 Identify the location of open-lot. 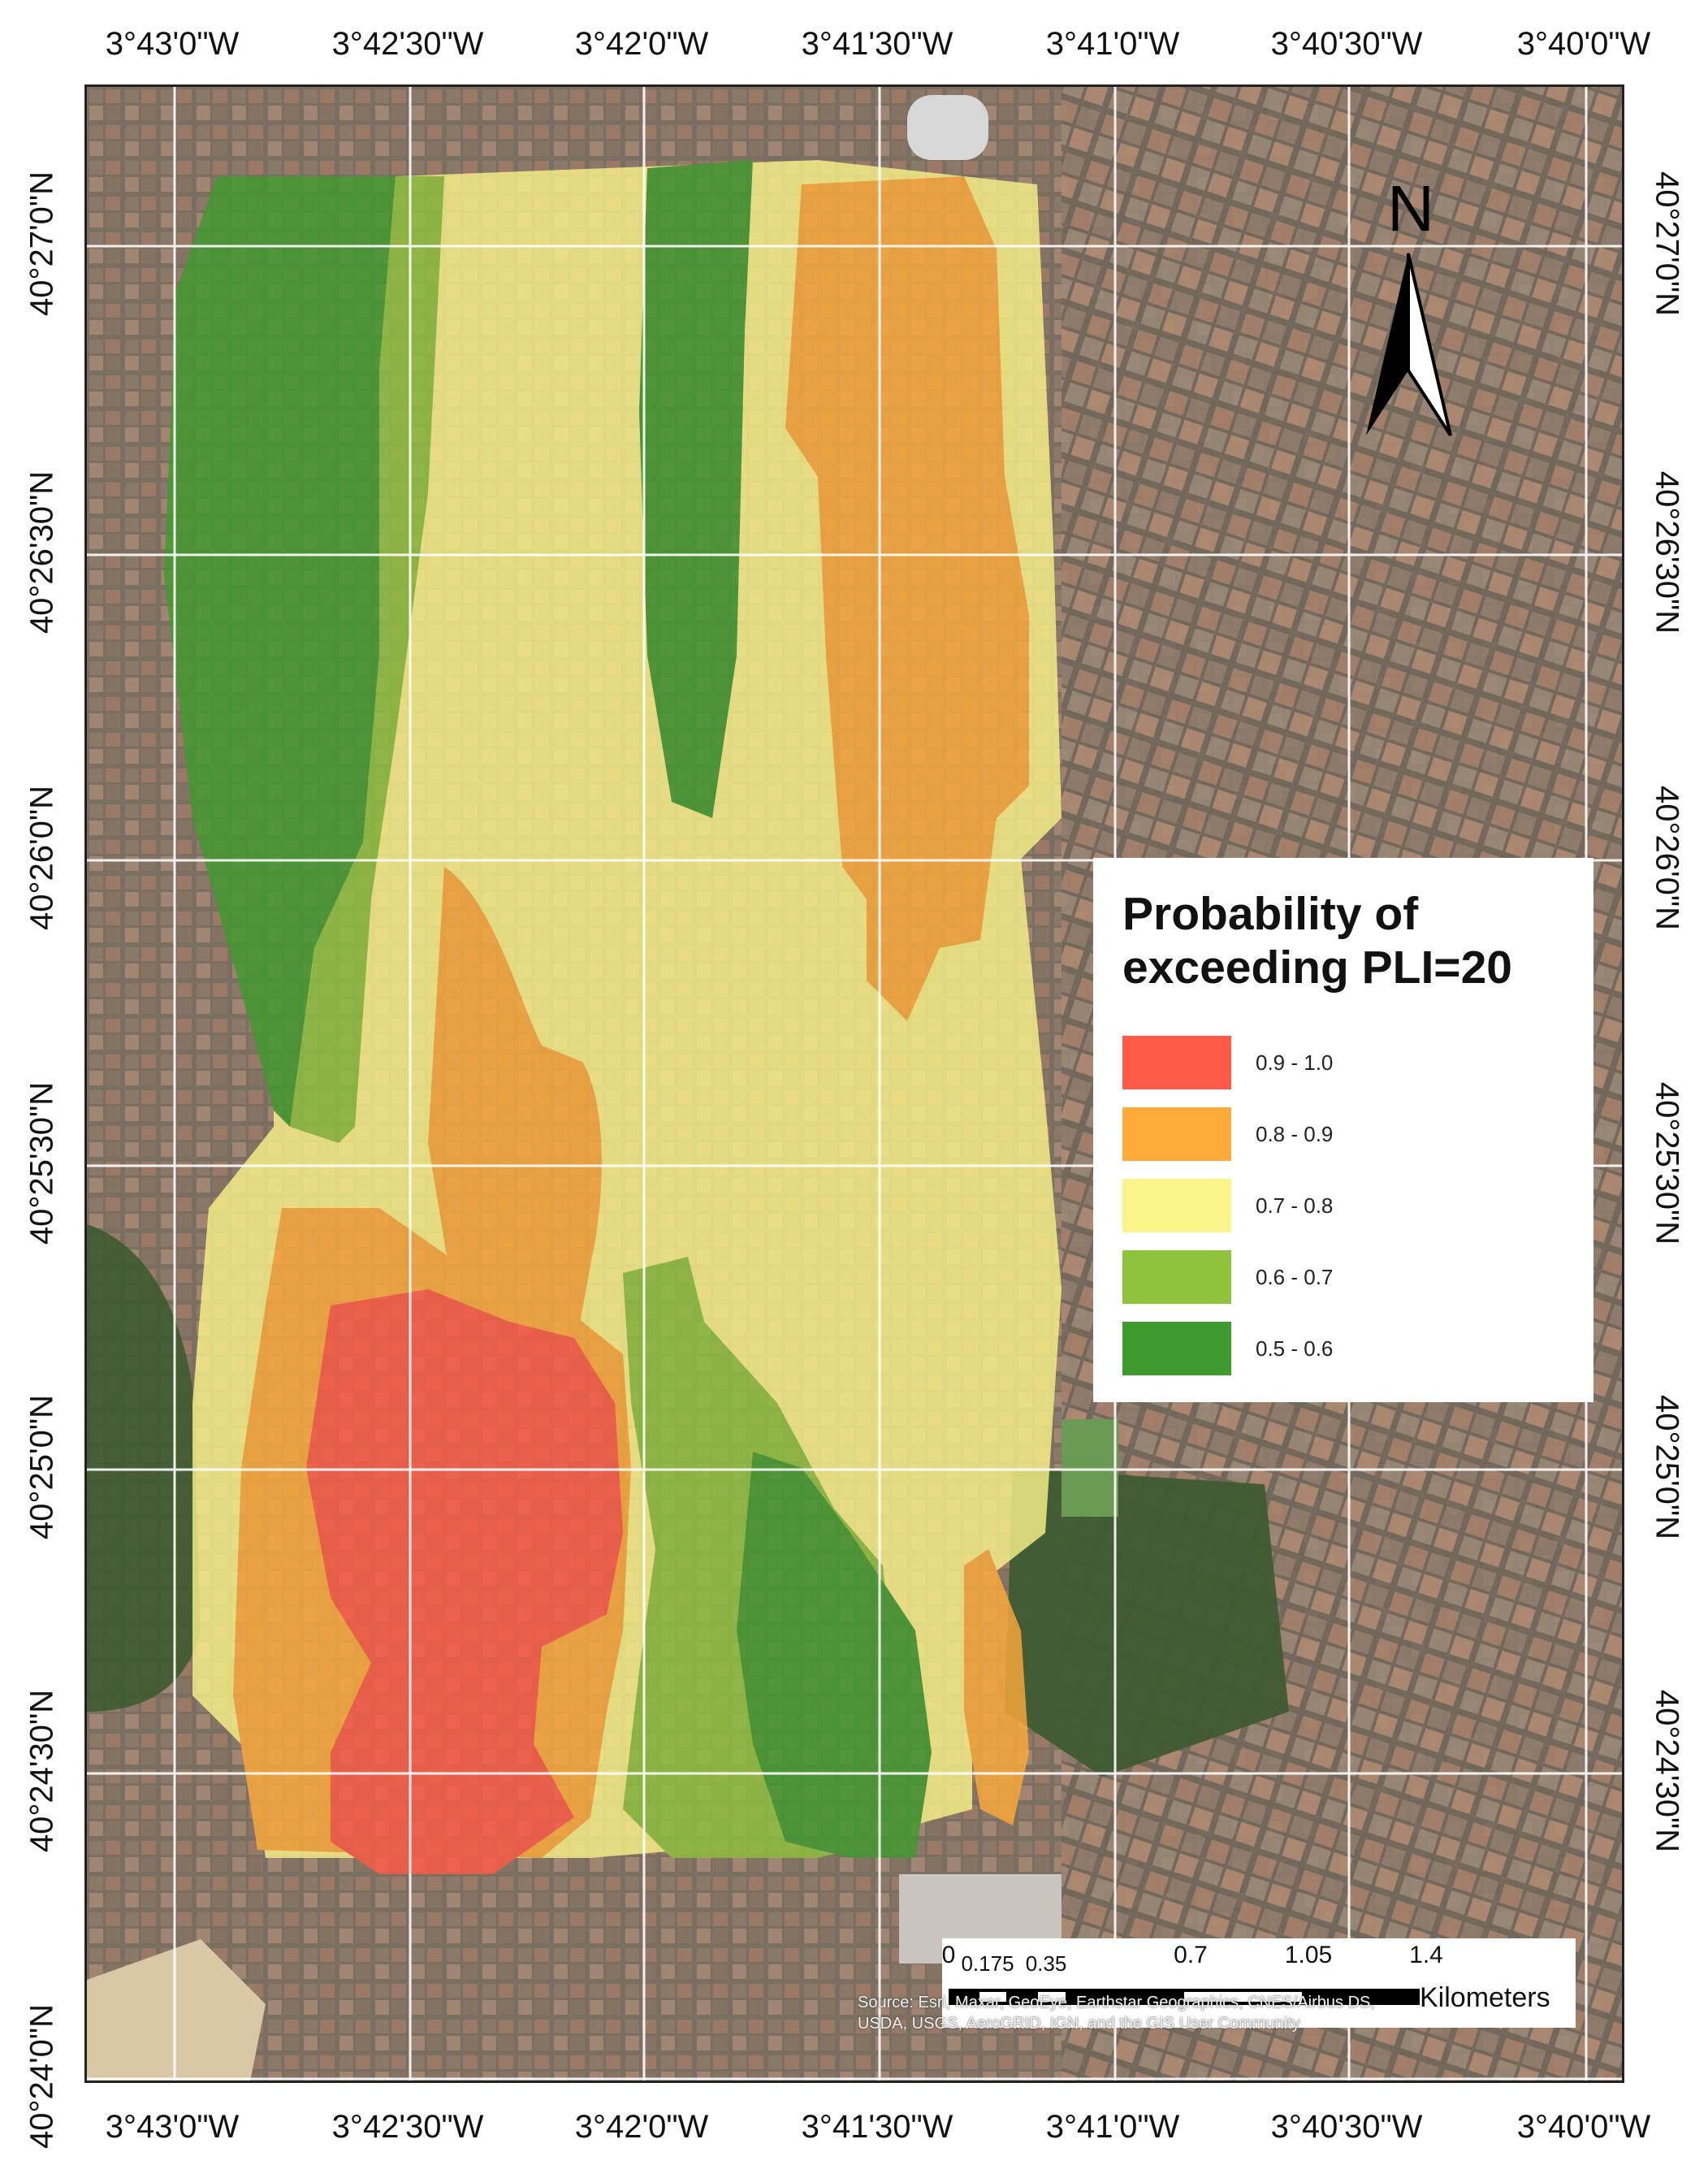
(176, 2010).